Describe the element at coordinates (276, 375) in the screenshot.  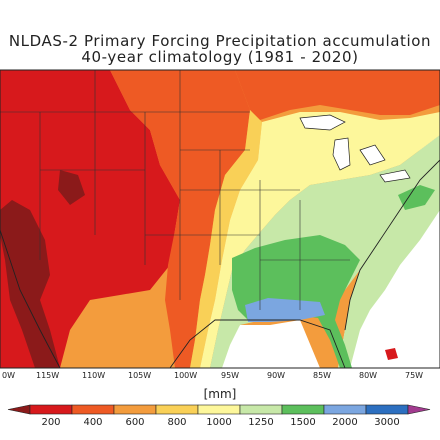
I see `longitude-label: 90W` at that location.